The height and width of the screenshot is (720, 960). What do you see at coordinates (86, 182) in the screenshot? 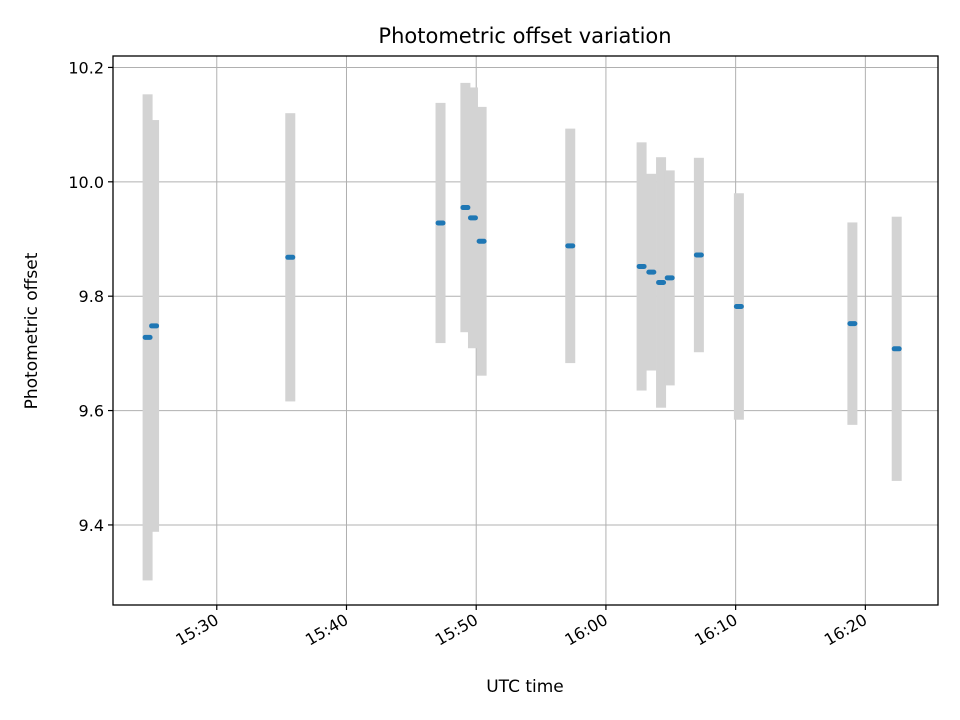
I see `y-tick-label: 10.0` at bounding box center [86, 182].